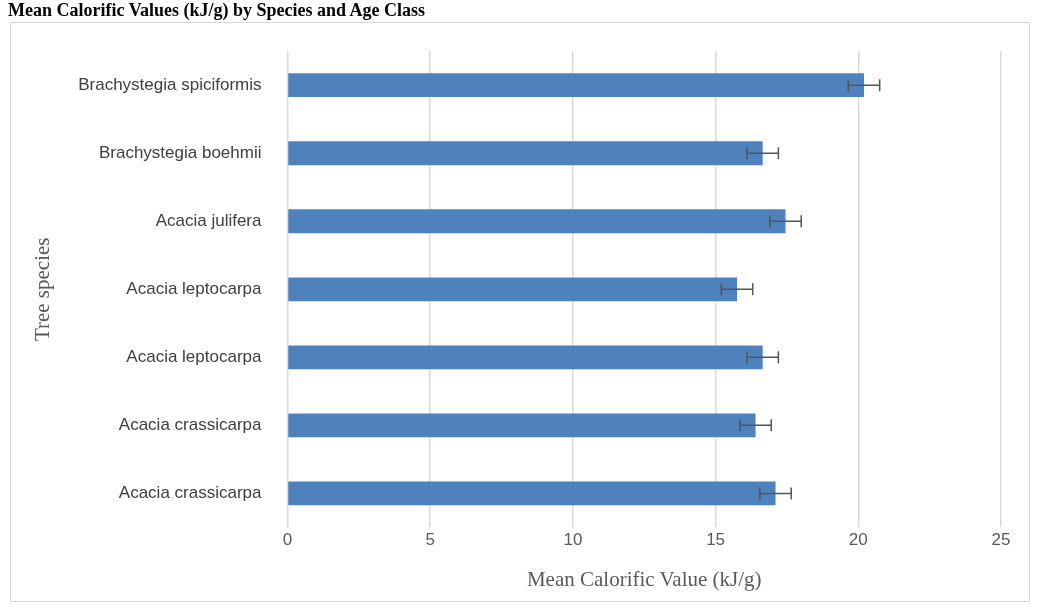  What do you see at coordinates (858, 540) in the screenshot?
I see `x-tick-label: 20` at bounding box center [858, 540].